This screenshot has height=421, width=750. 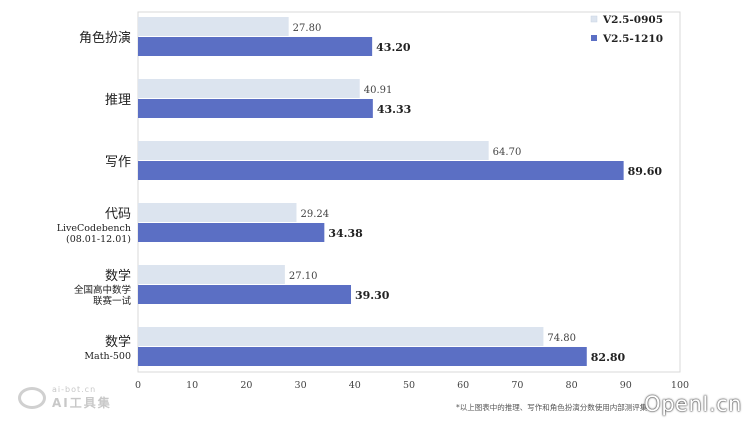 I want to click on category-label-1: 推理, so click(x=118, y=100).